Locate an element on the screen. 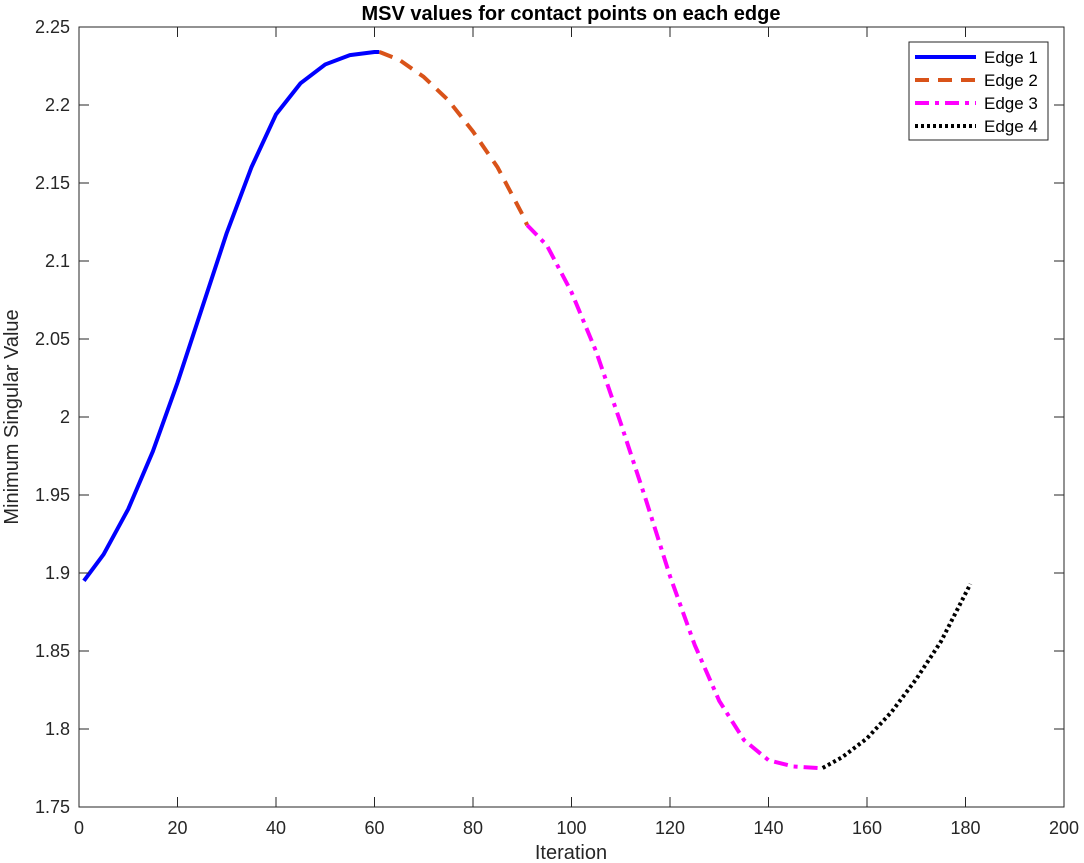 The height and width of the screenshot is (863, 1084). legend-label-edge-1: Edge 1 is located at coordinates (1011, 57).